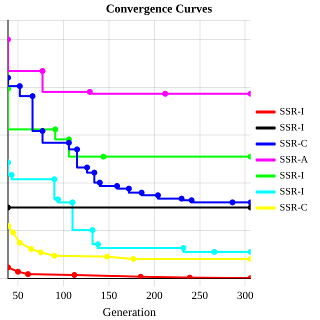 Image resolution: width=320 pixels, height=320 pixels. What do you see at coordinates (159, 8) in the screenshot?
I see `chart-title: Convergence Curves` at bounding box center [159, 8].